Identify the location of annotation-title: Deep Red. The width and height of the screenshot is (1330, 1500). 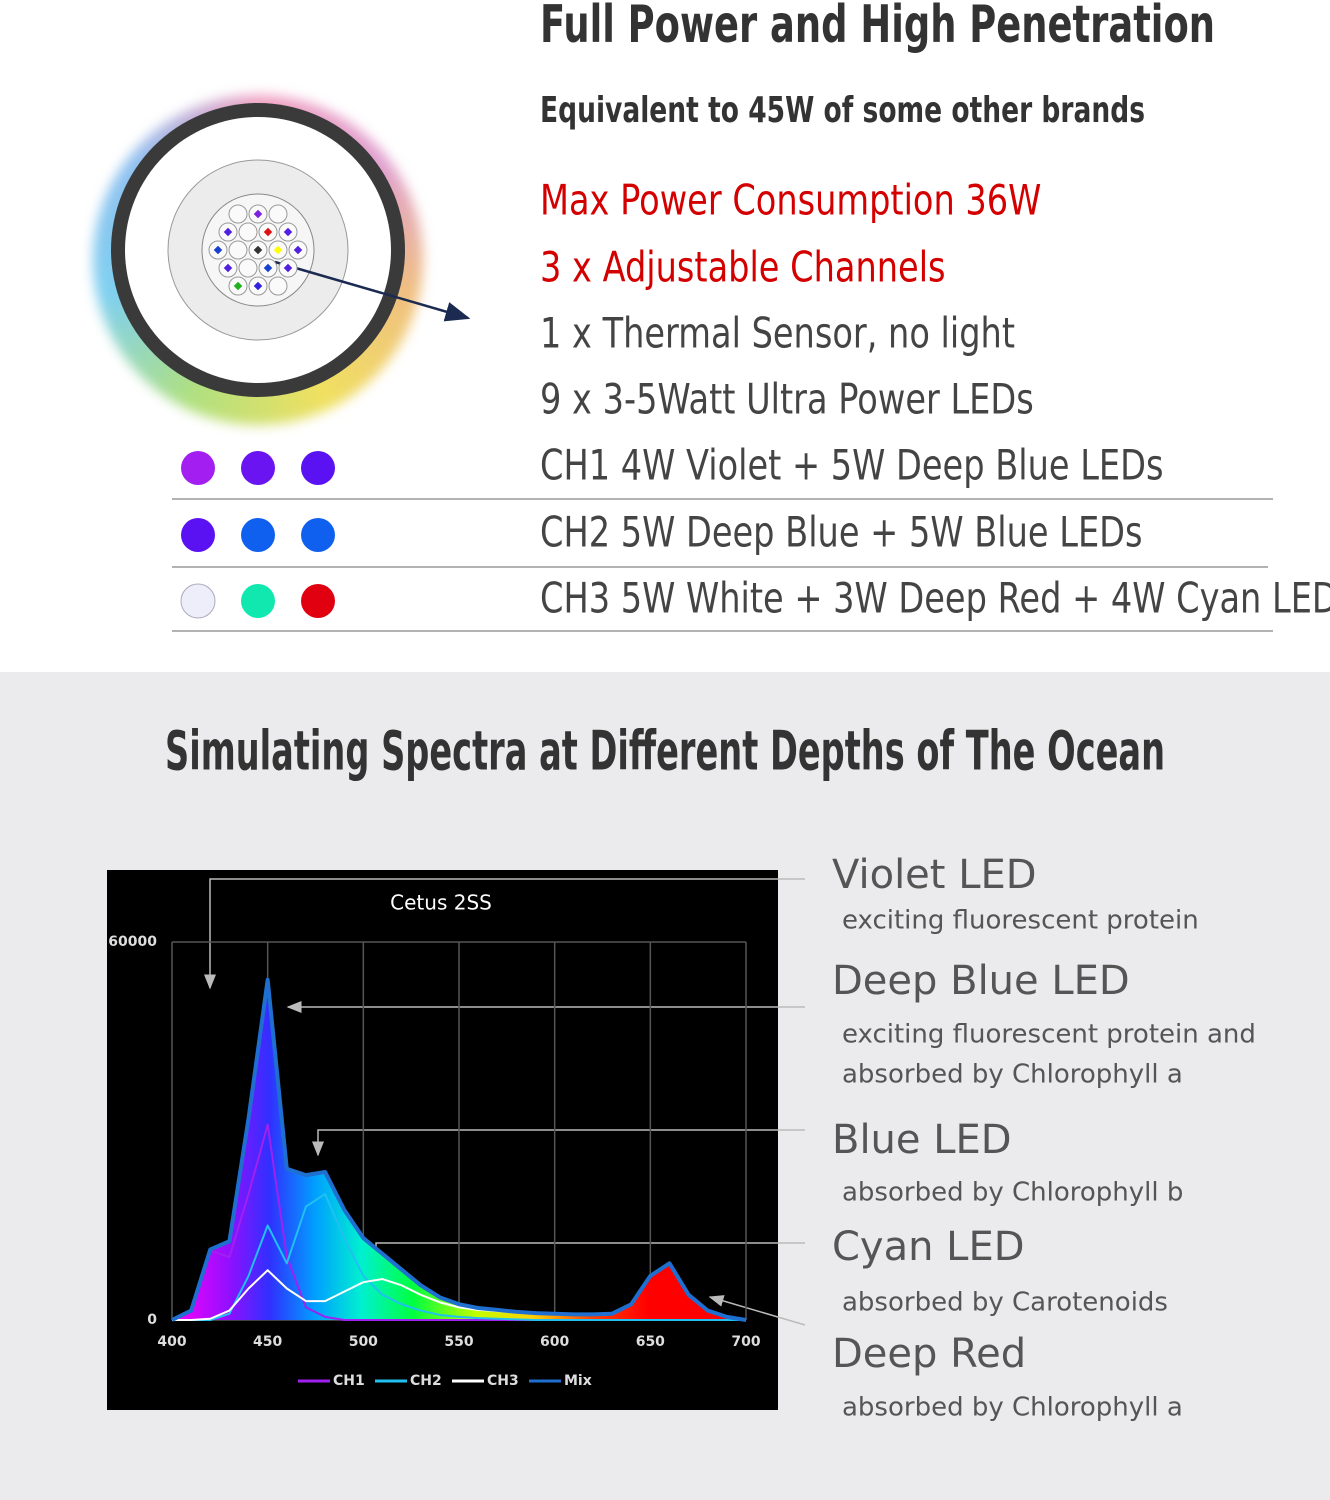
(929, 1354).